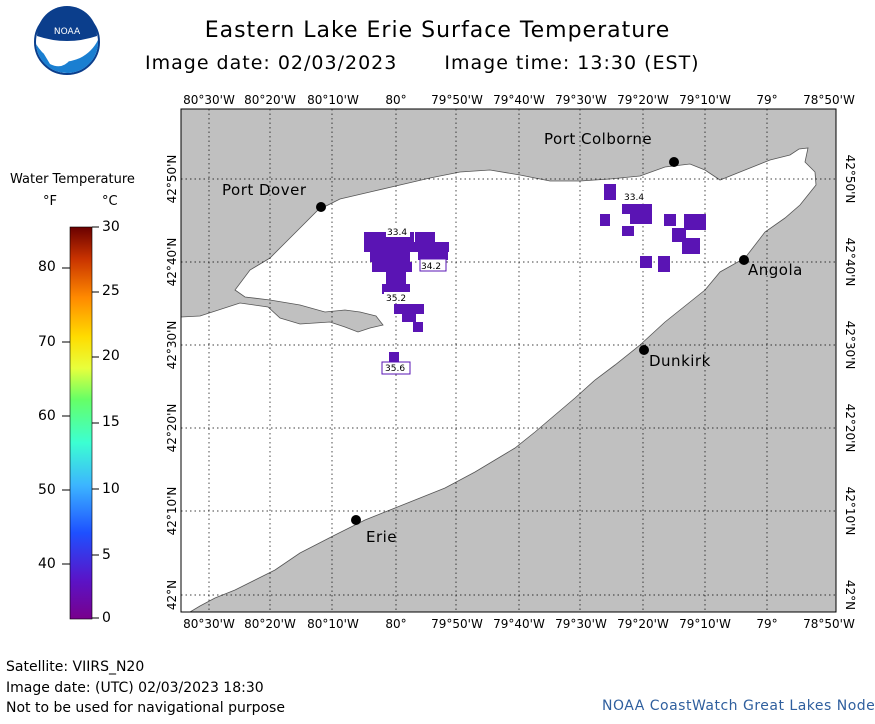 The width and height of the screenshot is (875, 724). Describe the element at coordinates (644, 350) in the screenshot. I see `dunkirk-marker` at that location.